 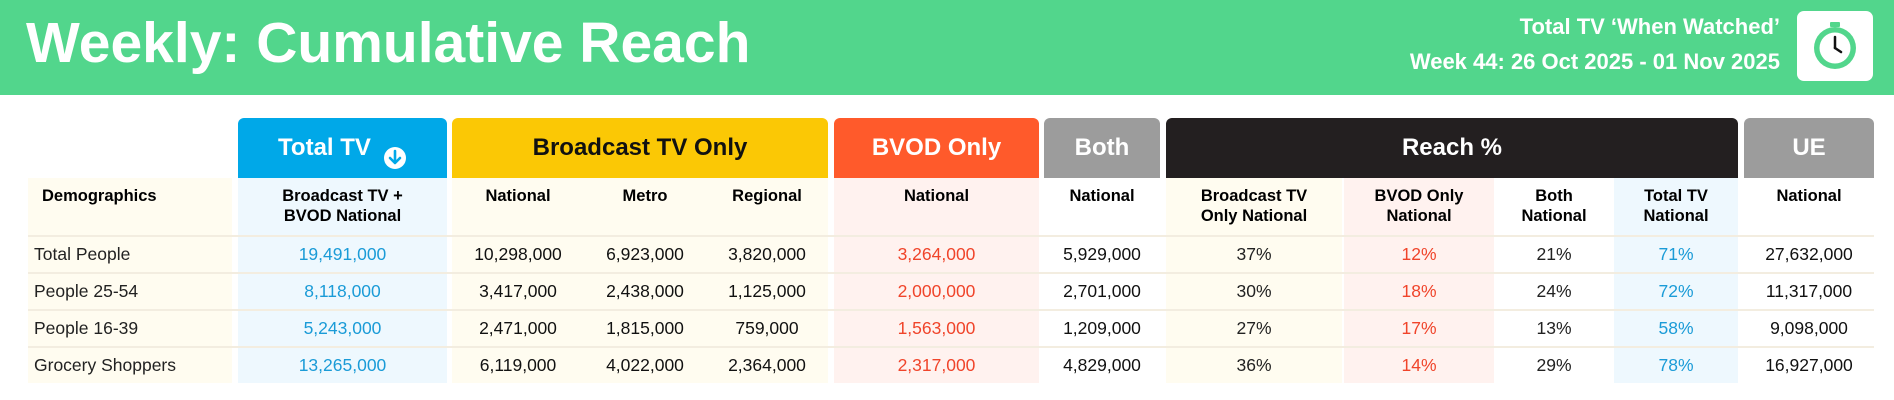 I want to click on cell-bc-regional: 2,364,000, so click(x=767, y=365).